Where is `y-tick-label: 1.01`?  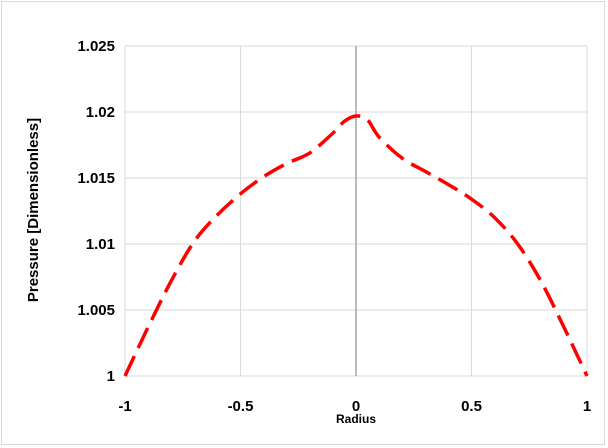 y-tick-label: 1.01 is located at coordinates (100, 244).